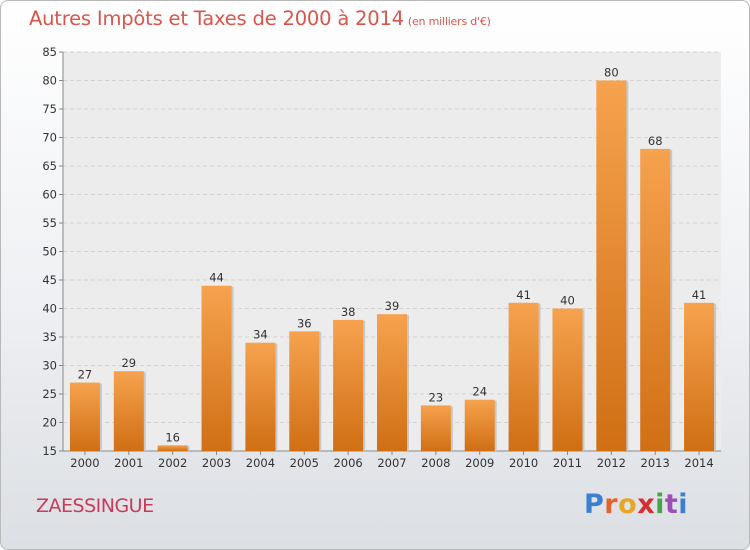 The image size is (750, 550). I want to click on bar-value-label: 44, so click(216, 278).